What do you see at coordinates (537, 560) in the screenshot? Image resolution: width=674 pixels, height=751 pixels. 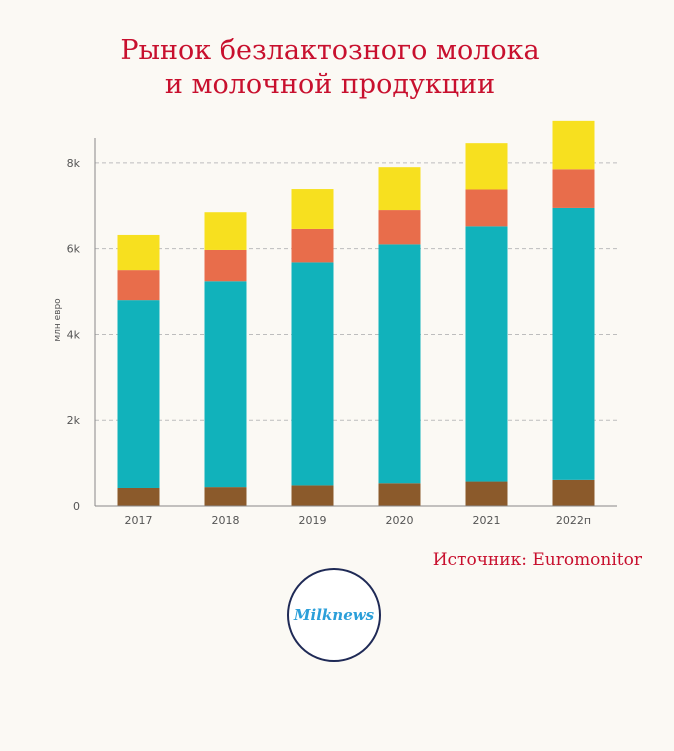 I see `source-note: Источник: Euromonitor` at bounding box center [537, 560].